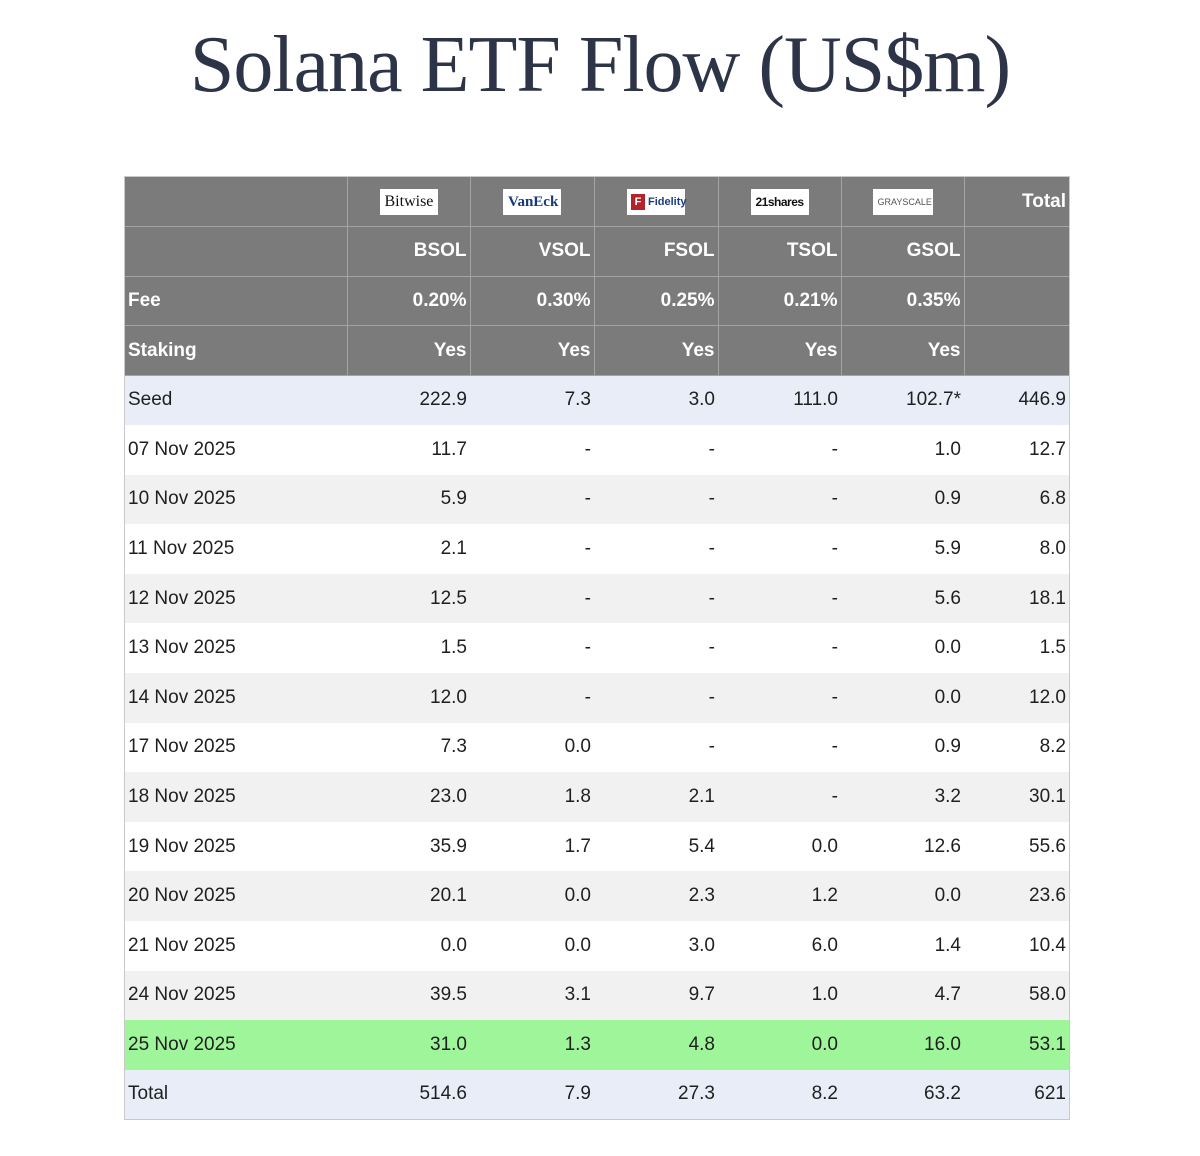  Describe the element at coordinates (1016, 499) in the screenshot. I see `row-total-cell: 6.8` at that location.